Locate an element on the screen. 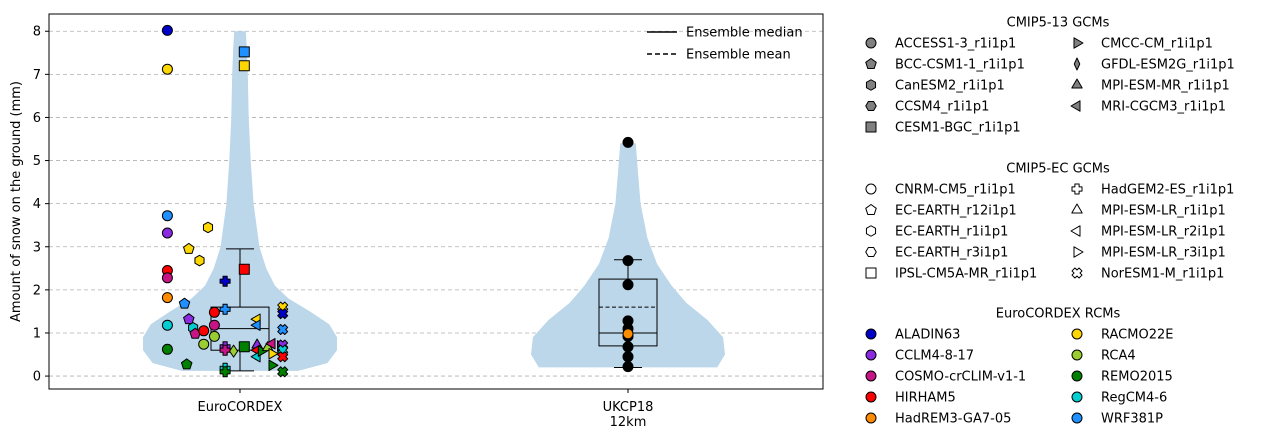 The width and height of the screenshot is (1271, 440). legend-title: CMIP5-13 GCMs is located at coordinates (1058, 23).